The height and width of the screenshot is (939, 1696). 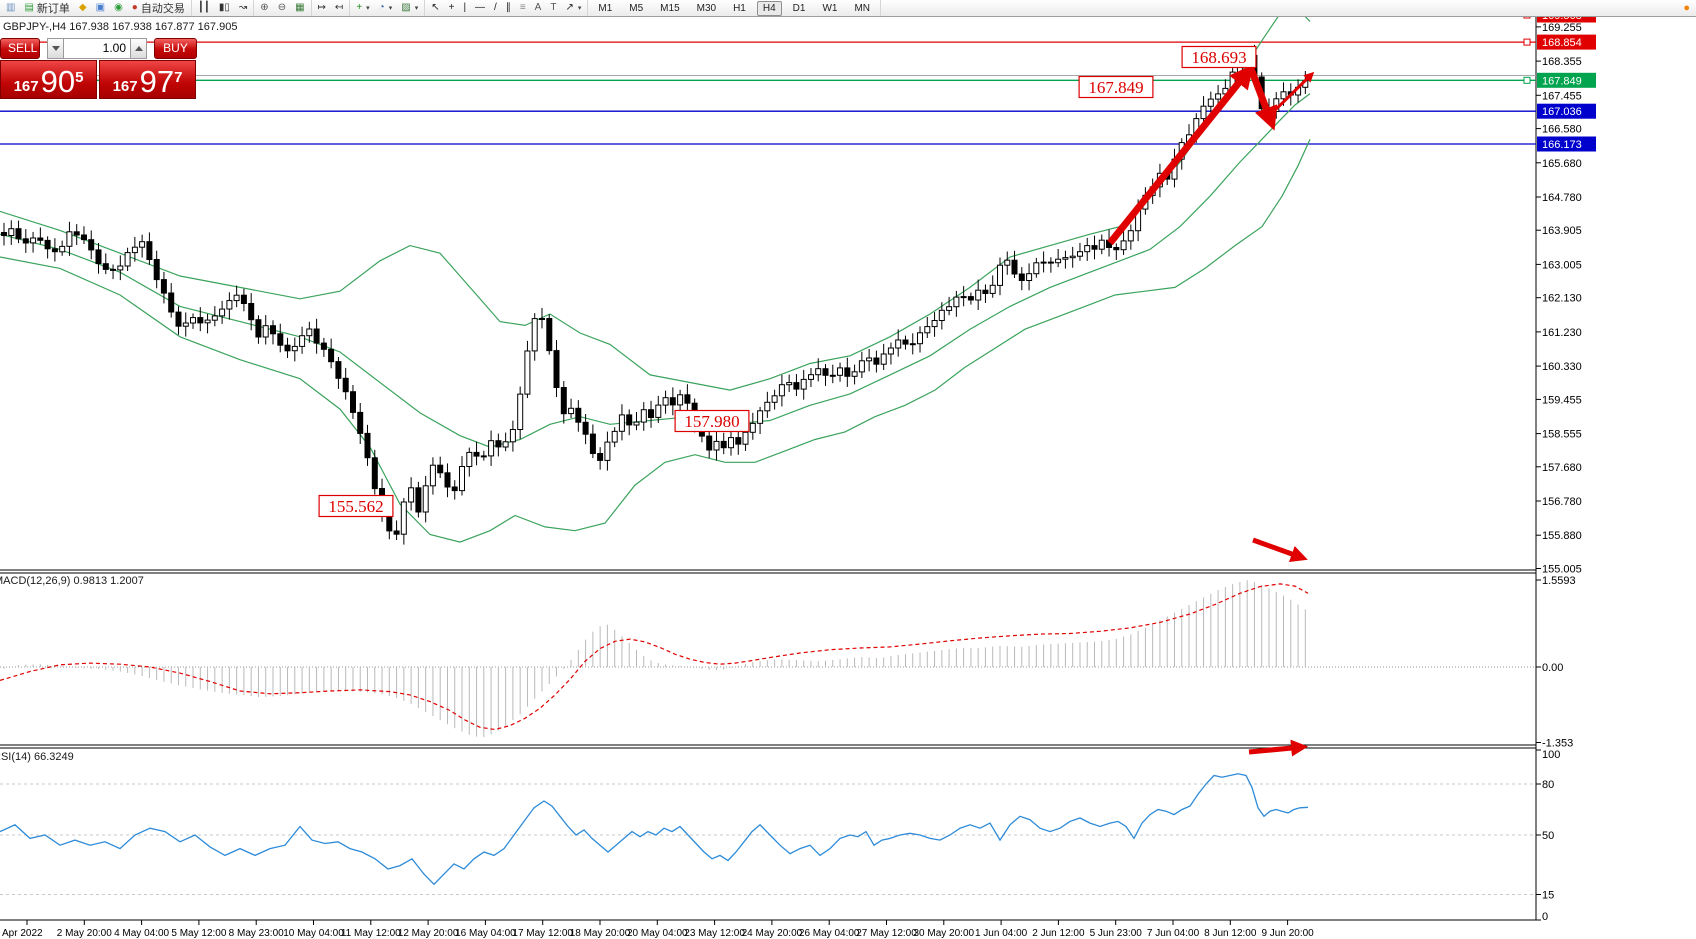 I want to click on axis-tick-label: 100, so click(x=1551, y=755).